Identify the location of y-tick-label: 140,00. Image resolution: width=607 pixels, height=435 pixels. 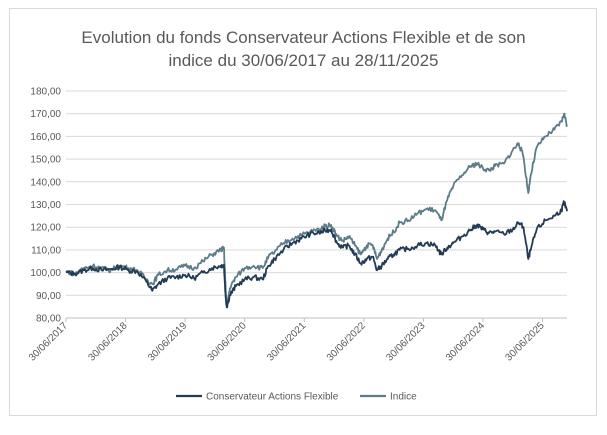
(45, 182).